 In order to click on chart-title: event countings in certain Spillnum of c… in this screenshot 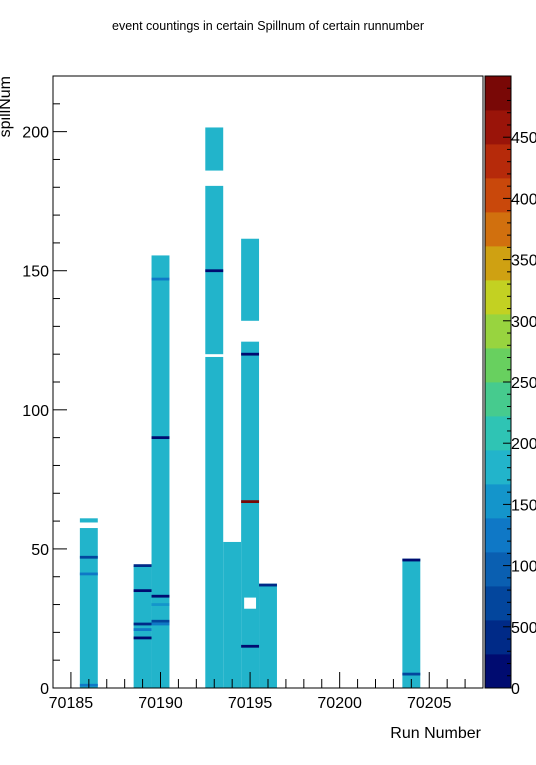, I will do `click(268, 26)`.